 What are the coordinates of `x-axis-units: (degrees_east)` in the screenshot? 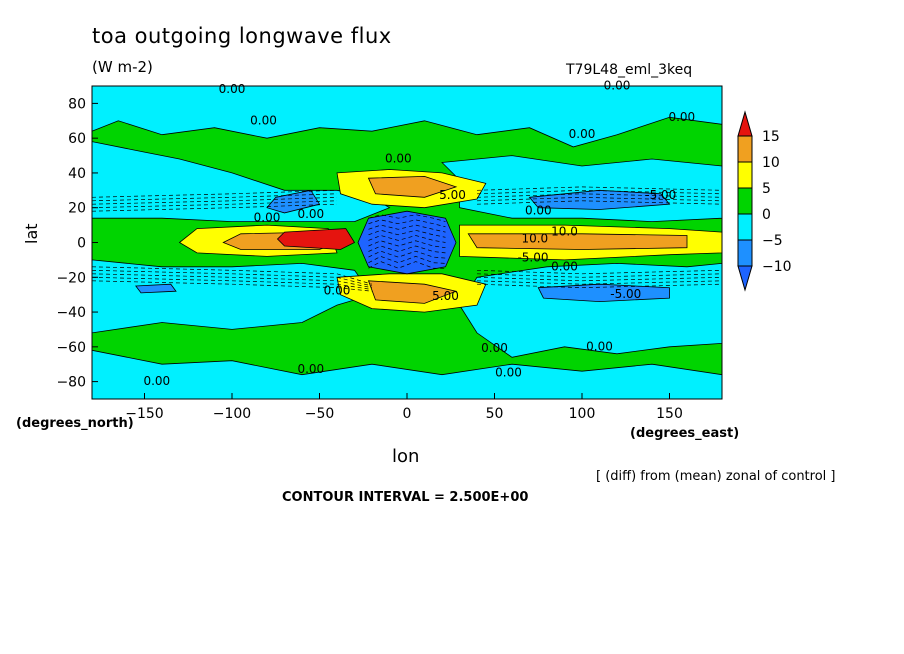 It's located at (685, 433).